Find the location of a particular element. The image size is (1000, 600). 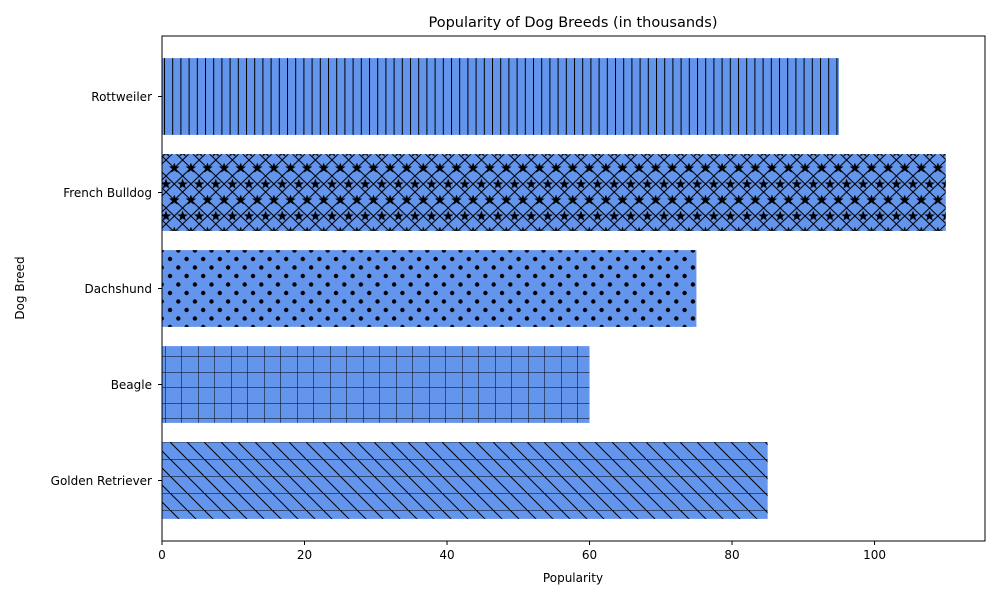

chart-title: Popularity of Dog Breeds (in thousands) is located at coordinates (573, 23).